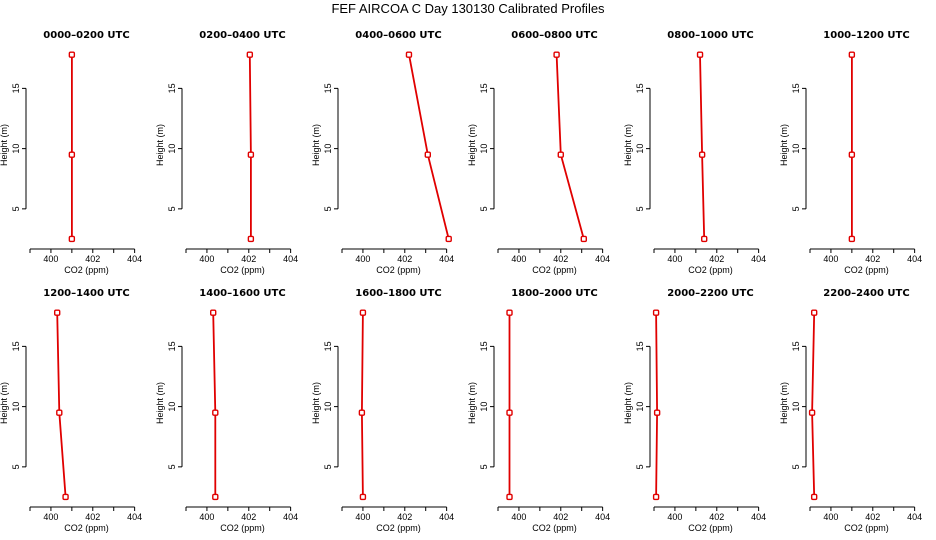  I want to click on panel-title: 1400–1600 UTC, so click(242, 293).